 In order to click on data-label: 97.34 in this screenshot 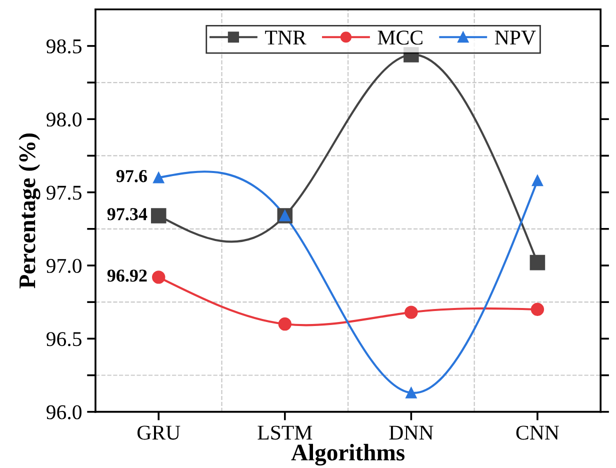, I will do `click(127, 214)`.